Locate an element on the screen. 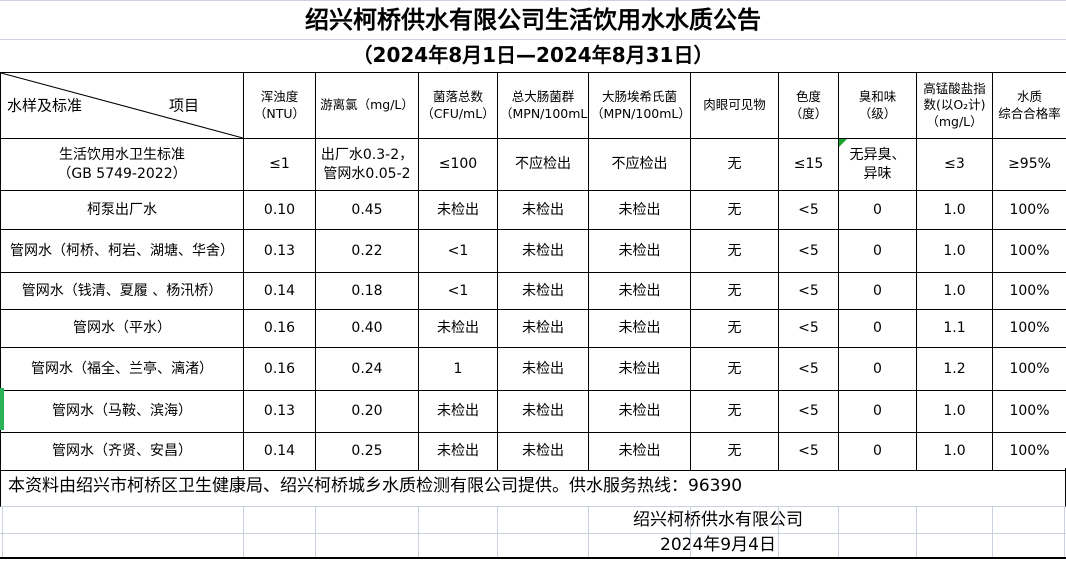 This screenshot has height=562, width=1066. column-header: 水质 综合合格率 is located at coordinates (1029, 105).